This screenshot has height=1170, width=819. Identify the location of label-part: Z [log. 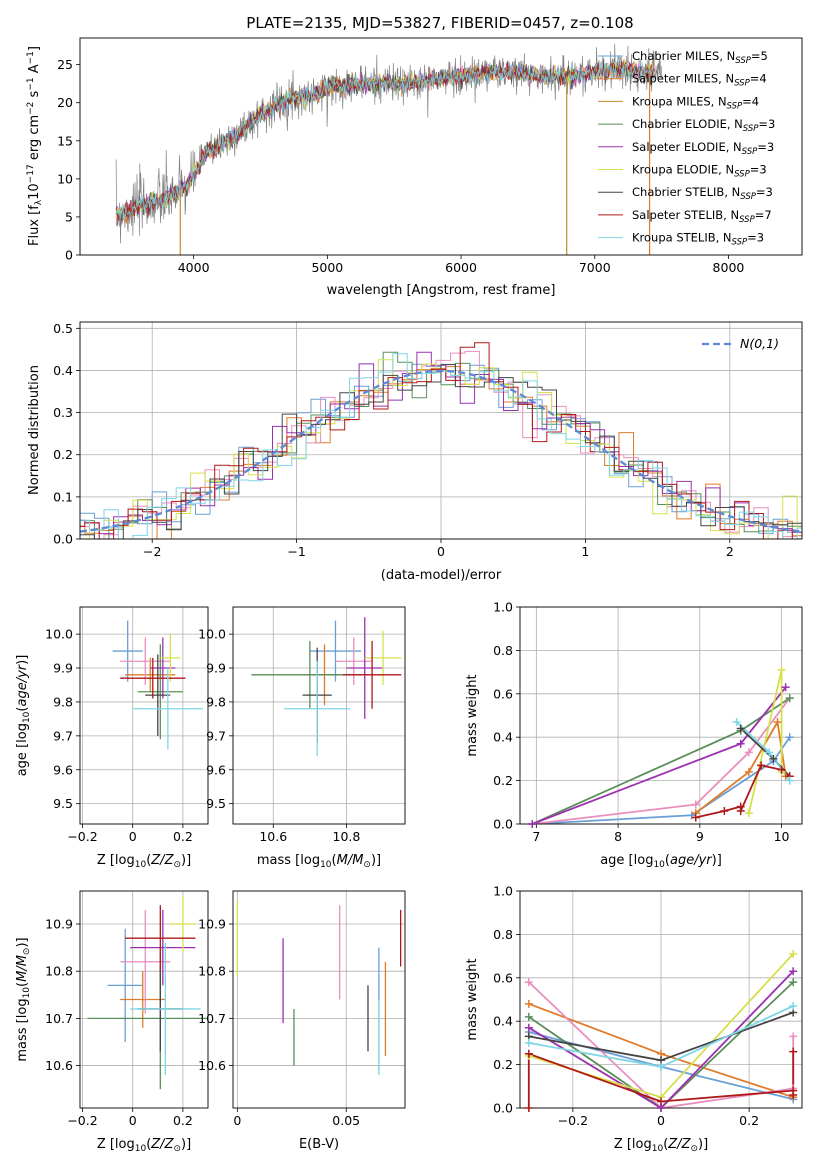
(116, 1144).